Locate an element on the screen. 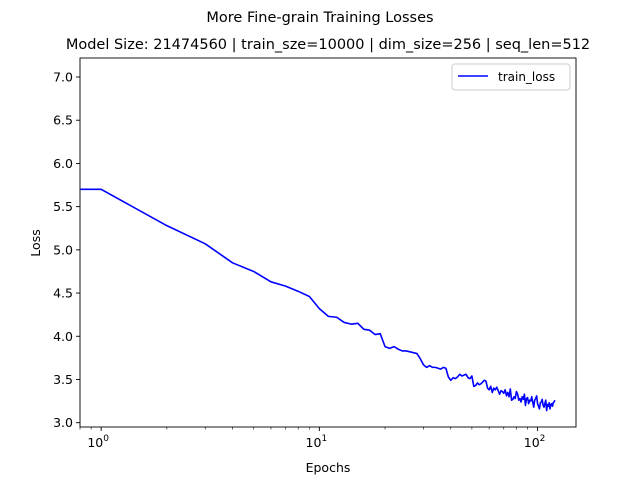  y-tick-label: 7.0 is located at coordinates (63, 77).